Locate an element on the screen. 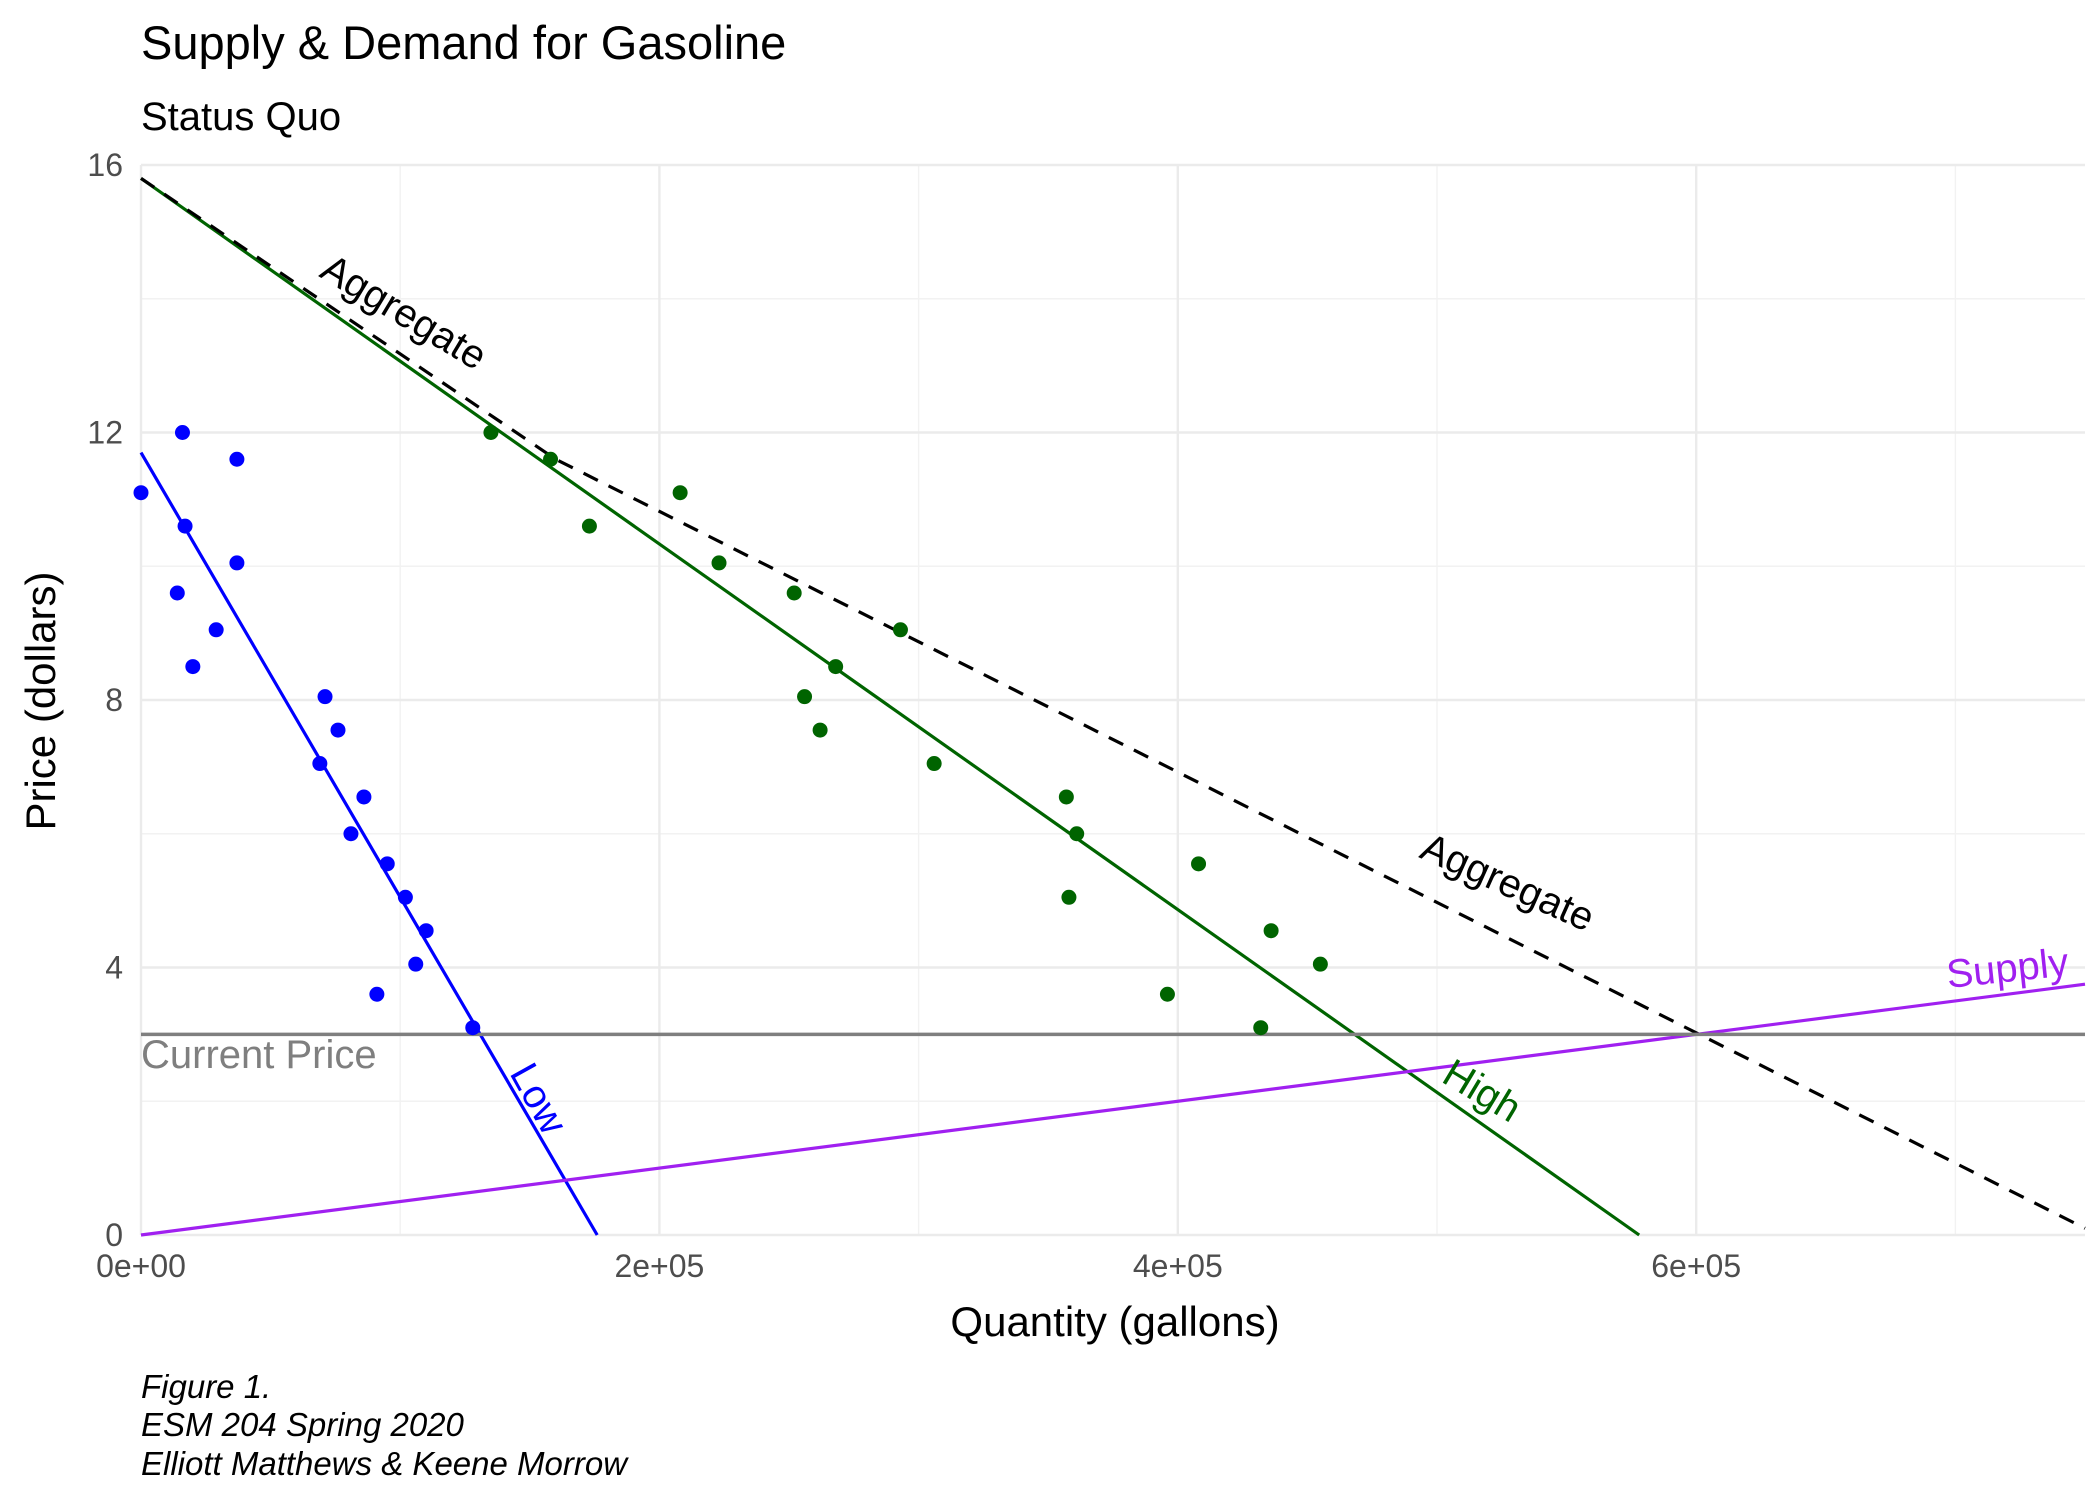 This screenshot has width=2100, height=1500. x-axis-title: Quantity (gallons) is located at coordinates (1114, 1321).